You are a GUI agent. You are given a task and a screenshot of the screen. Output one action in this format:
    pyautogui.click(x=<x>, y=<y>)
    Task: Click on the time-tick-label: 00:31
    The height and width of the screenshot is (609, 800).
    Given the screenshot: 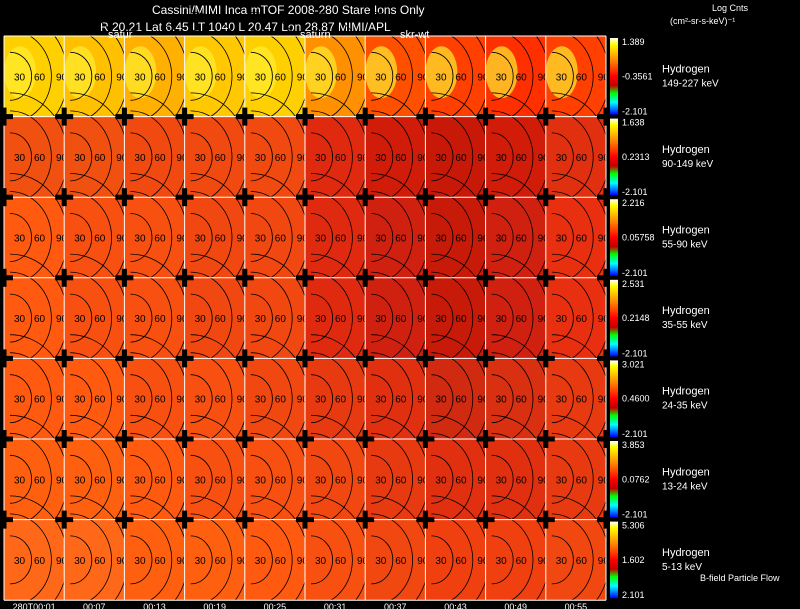 What is the action you would take?
    pyautogui.click(x=335, y=605)
    